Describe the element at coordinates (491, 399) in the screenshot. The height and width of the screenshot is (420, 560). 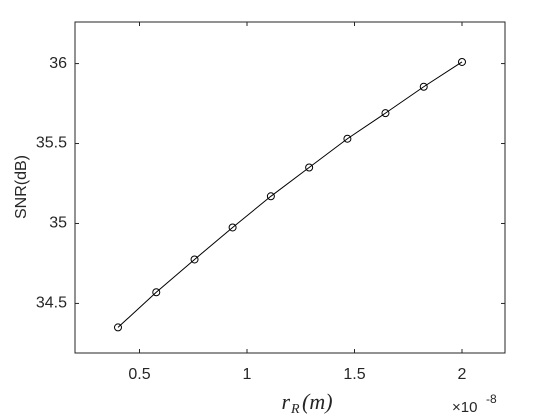
I see `x-exponent: -8` at that location.